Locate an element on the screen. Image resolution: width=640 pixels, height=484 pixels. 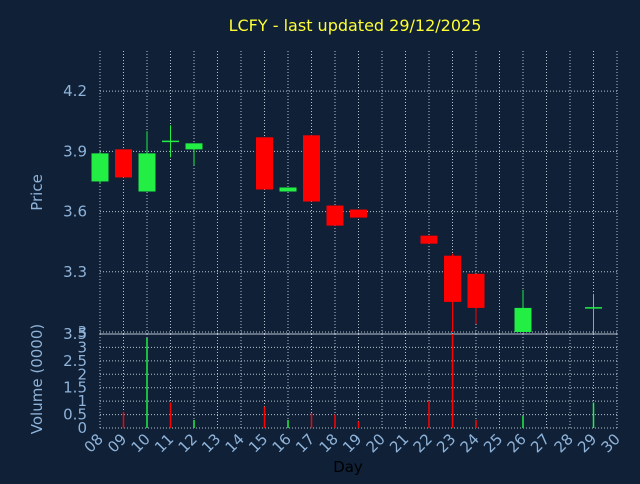
day-axis-label: Day is located at coordinates (348, 467).